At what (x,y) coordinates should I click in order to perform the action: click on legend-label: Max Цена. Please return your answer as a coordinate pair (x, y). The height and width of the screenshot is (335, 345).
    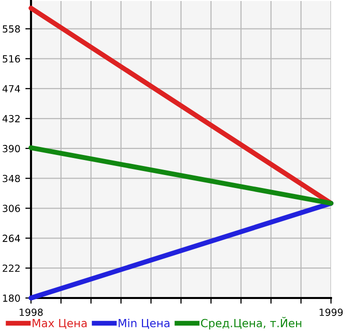
    Looking at the image, I should click on (59, 324).